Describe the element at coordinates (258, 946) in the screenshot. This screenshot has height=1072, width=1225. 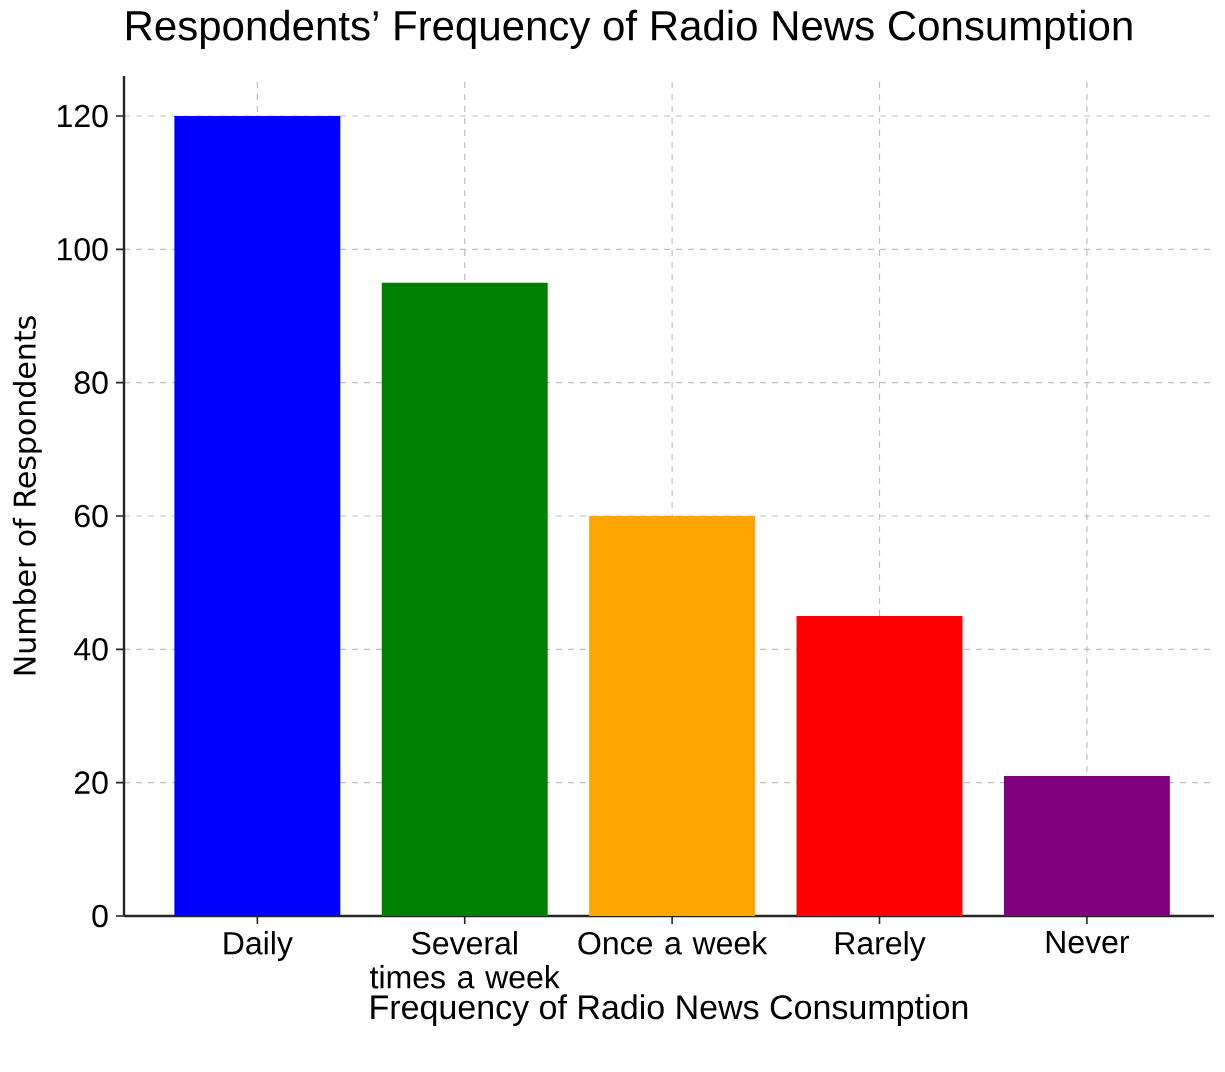
I see `x-tick-label: Daily` at that location.